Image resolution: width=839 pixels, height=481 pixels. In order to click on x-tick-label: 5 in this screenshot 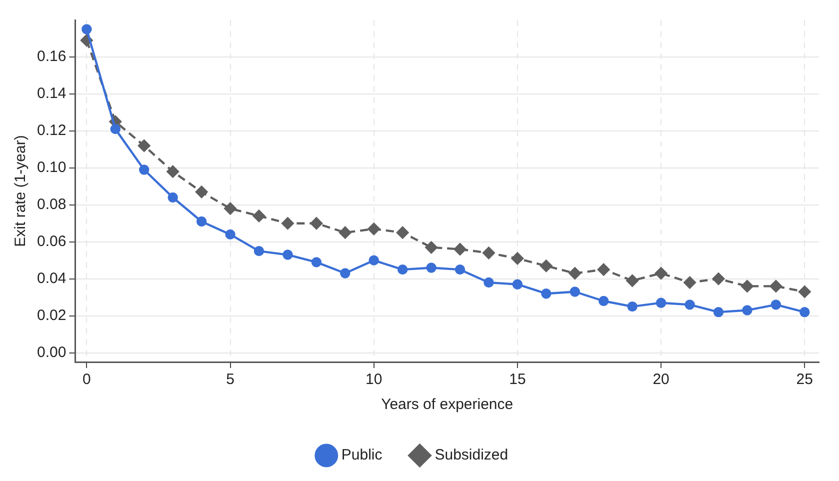, I will do `click(230, 379)`.